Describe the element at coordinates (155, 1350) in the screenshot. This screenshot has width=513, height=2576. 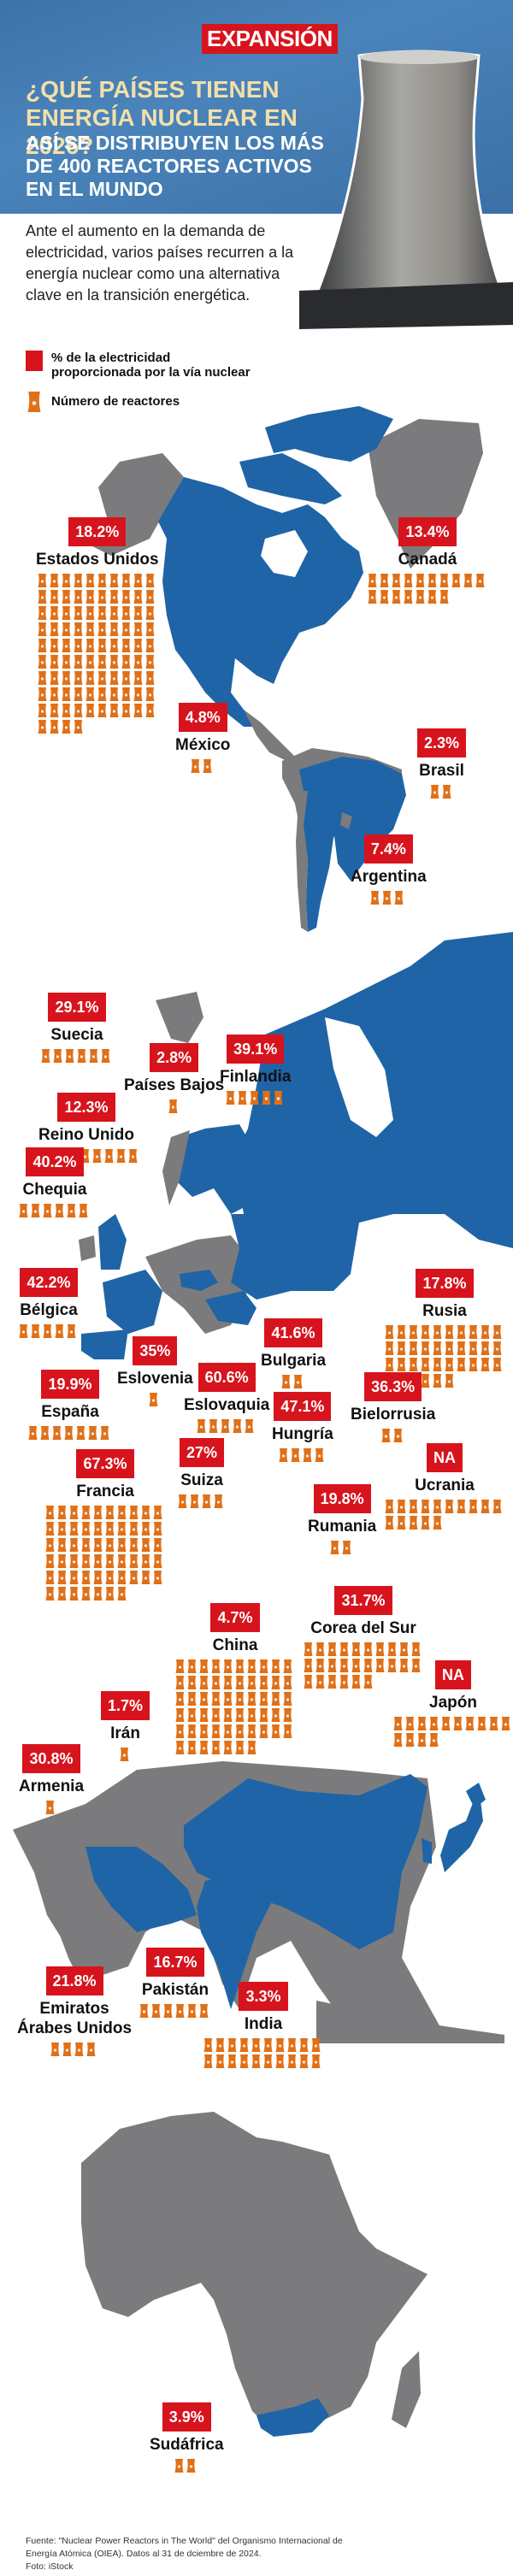
I see `percent-badge: 35%` at that location.